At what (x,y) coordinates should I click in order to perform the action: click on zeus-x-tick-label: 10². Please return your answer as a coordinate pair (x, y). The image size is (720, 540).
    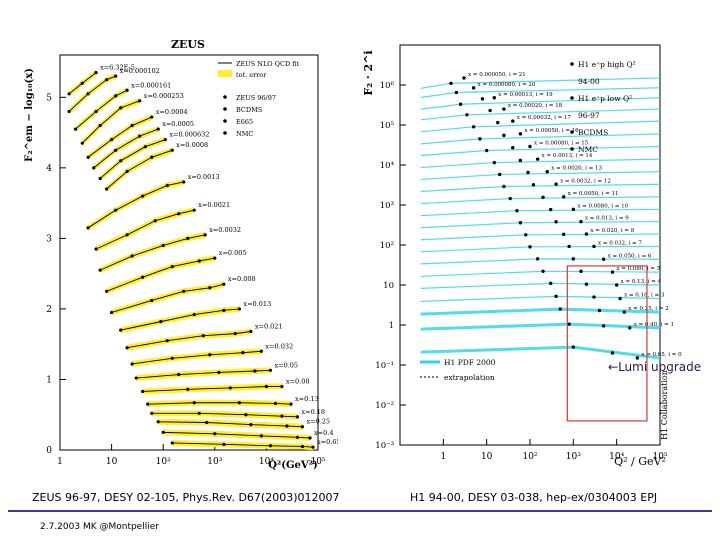
    Looking at the image, I should click on (163, 462).